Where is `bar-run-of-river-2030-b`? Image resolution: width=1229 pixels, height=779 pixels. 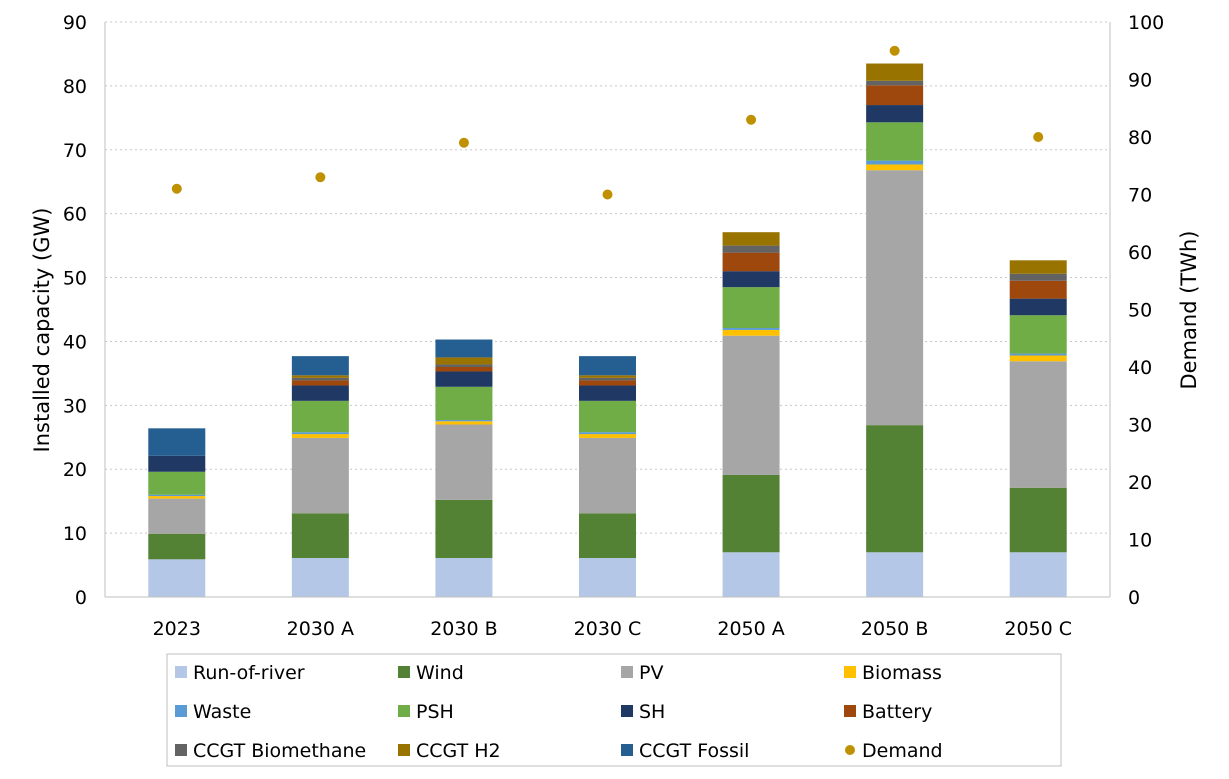
bar-run-of-river-2030-b is located at coordinates (464, 577).